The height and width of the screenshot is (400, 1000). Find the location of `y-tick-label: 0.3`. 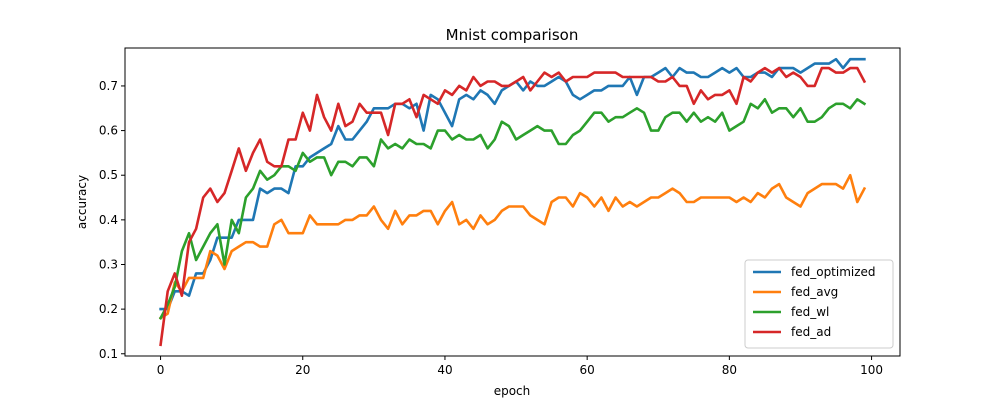

y-tick-label: 0.3 is located at coordinates (108, 264).